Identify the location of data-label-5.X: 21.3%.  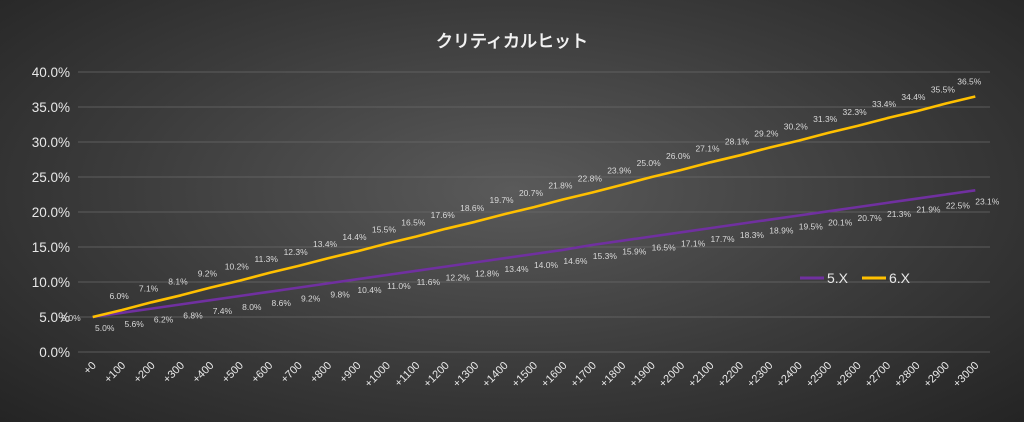
(899, 214).